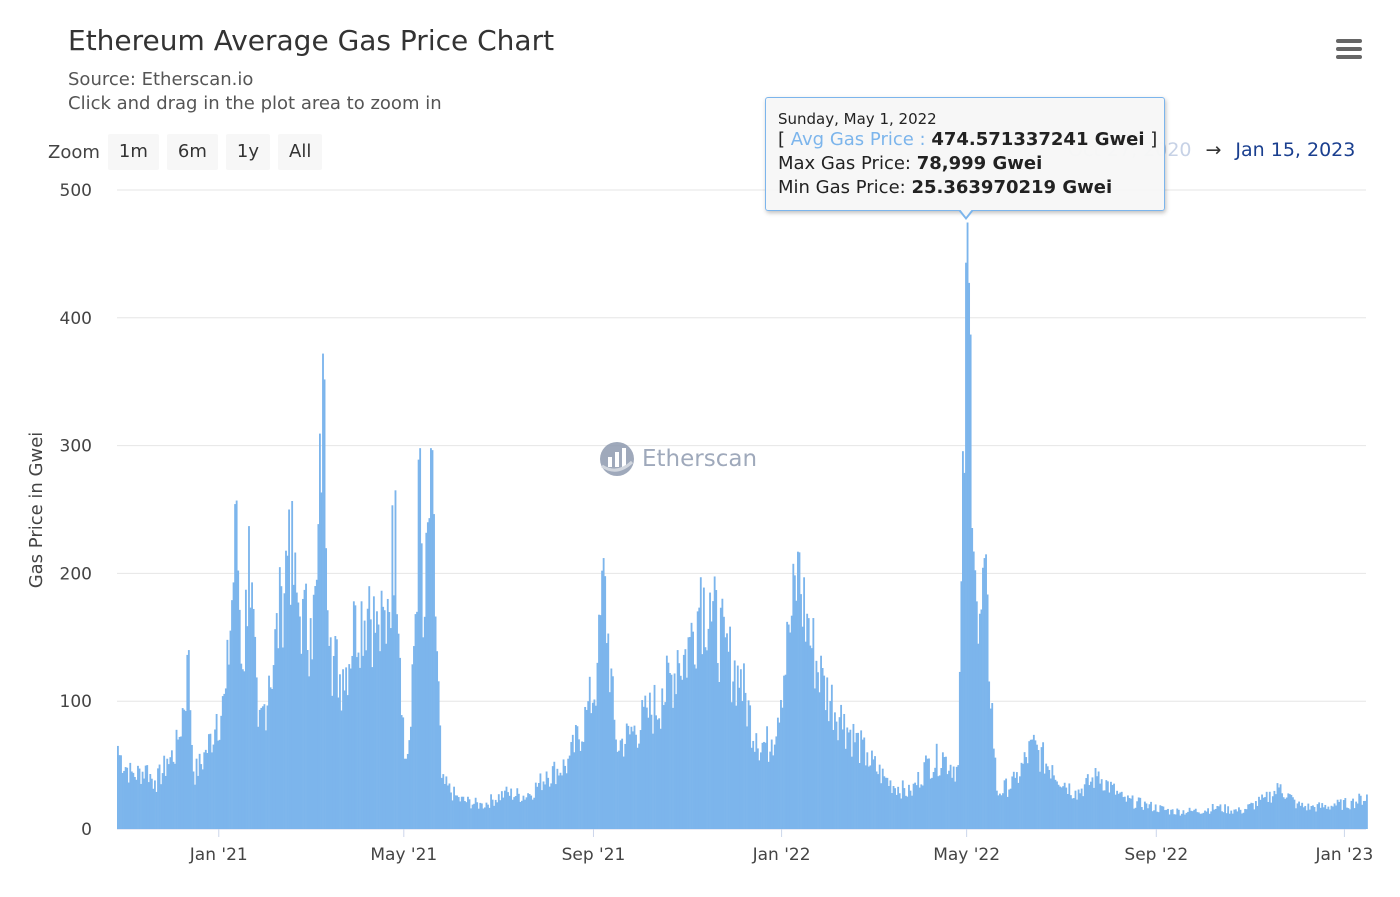  I want to click on zoom-all-button: All, so click(300, 152).